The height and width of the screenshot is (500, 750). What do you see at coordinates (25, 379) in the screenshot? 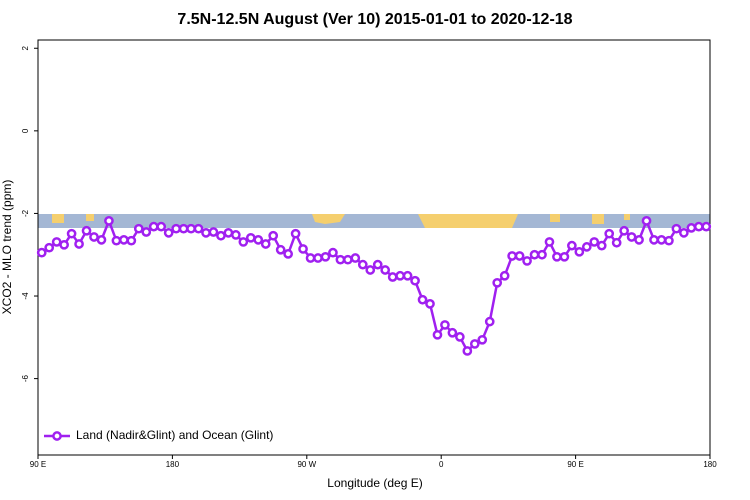
I see `y-tick-label: -6` at bounding box center [25, 379].